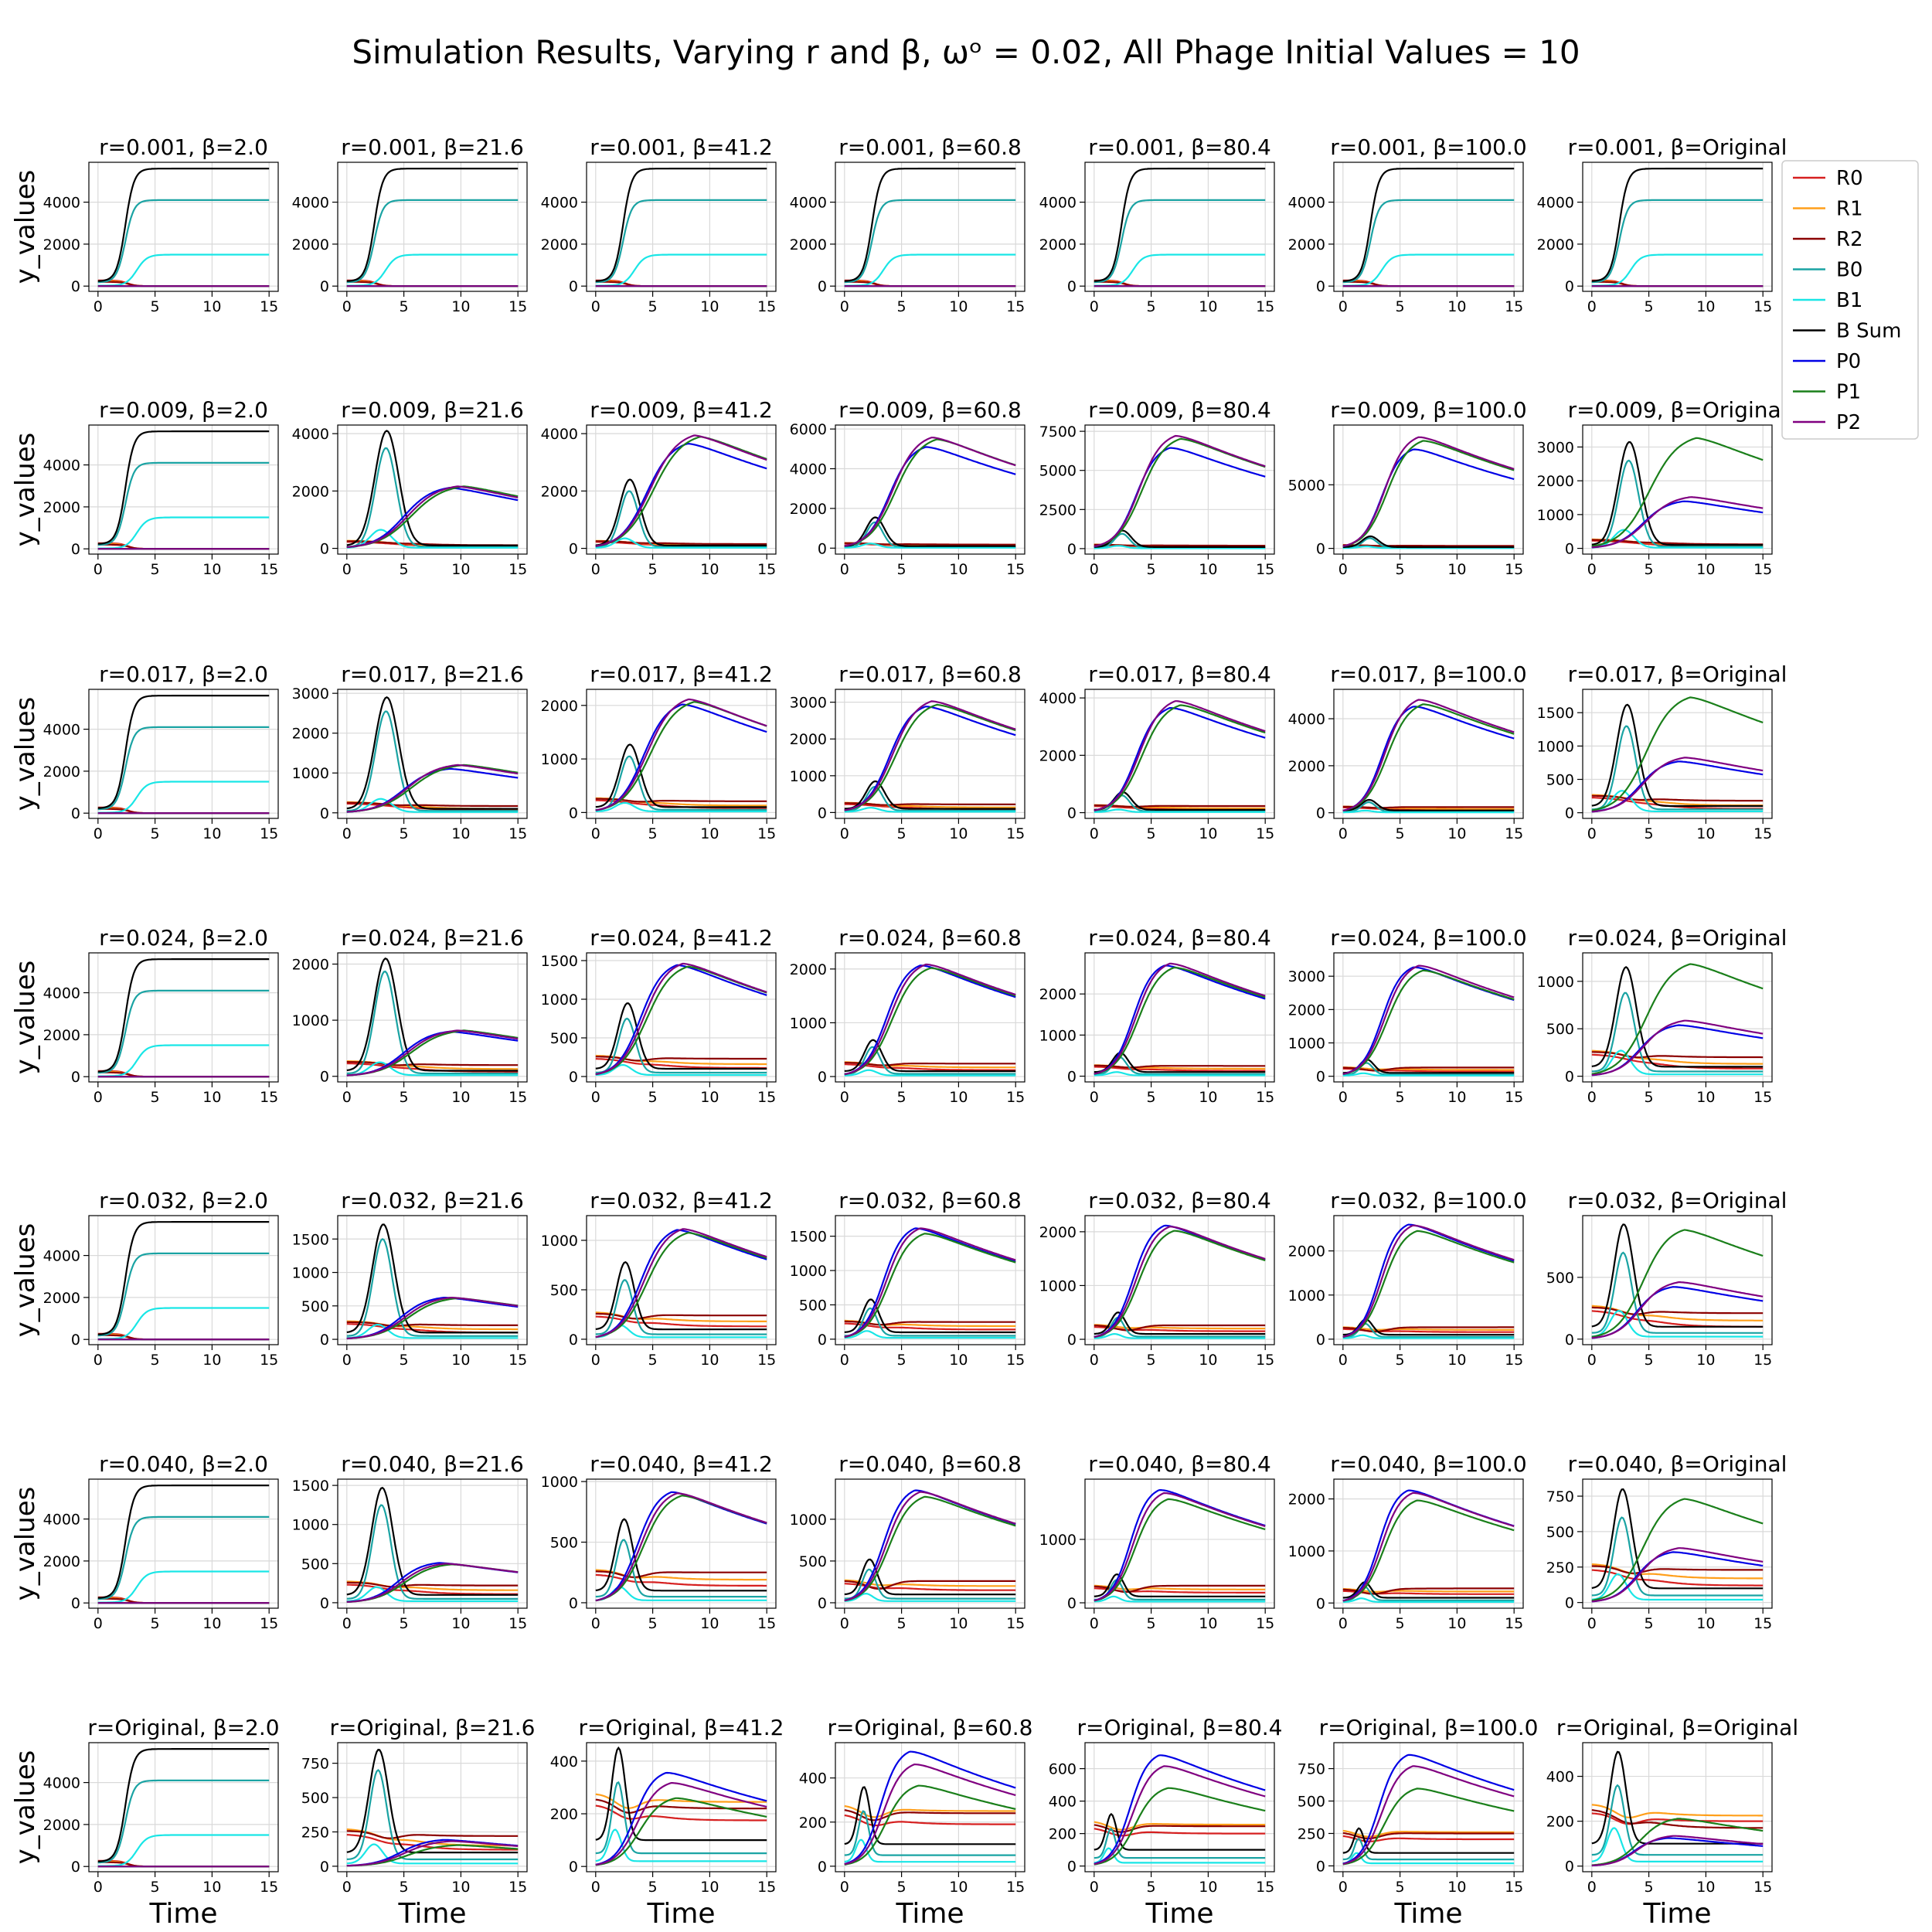 Image resolution: width=1932 pixels, height=1932 pixels. Describe the element at coordinates (681, 674) in the screenshot. I see `subplot-title: r=0.017, β=41.2` at that location.